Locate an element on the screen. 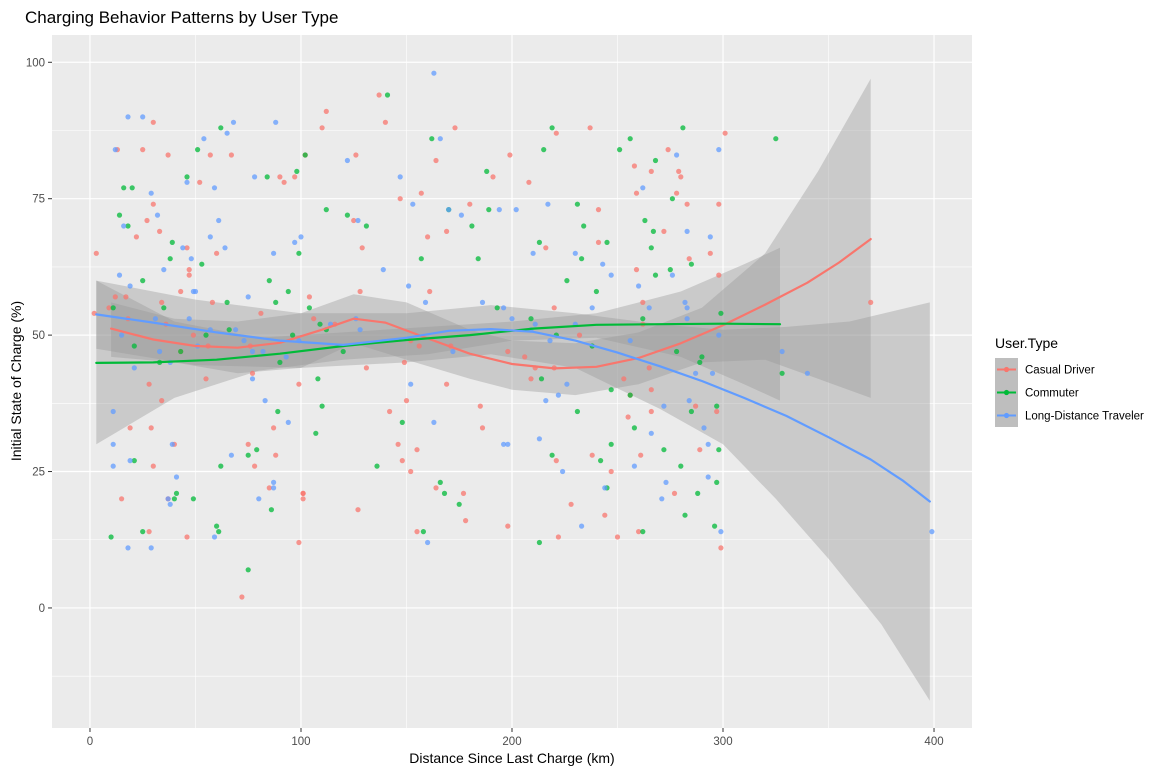  y-tick-label: 50 is located at coordinates (38, 336).